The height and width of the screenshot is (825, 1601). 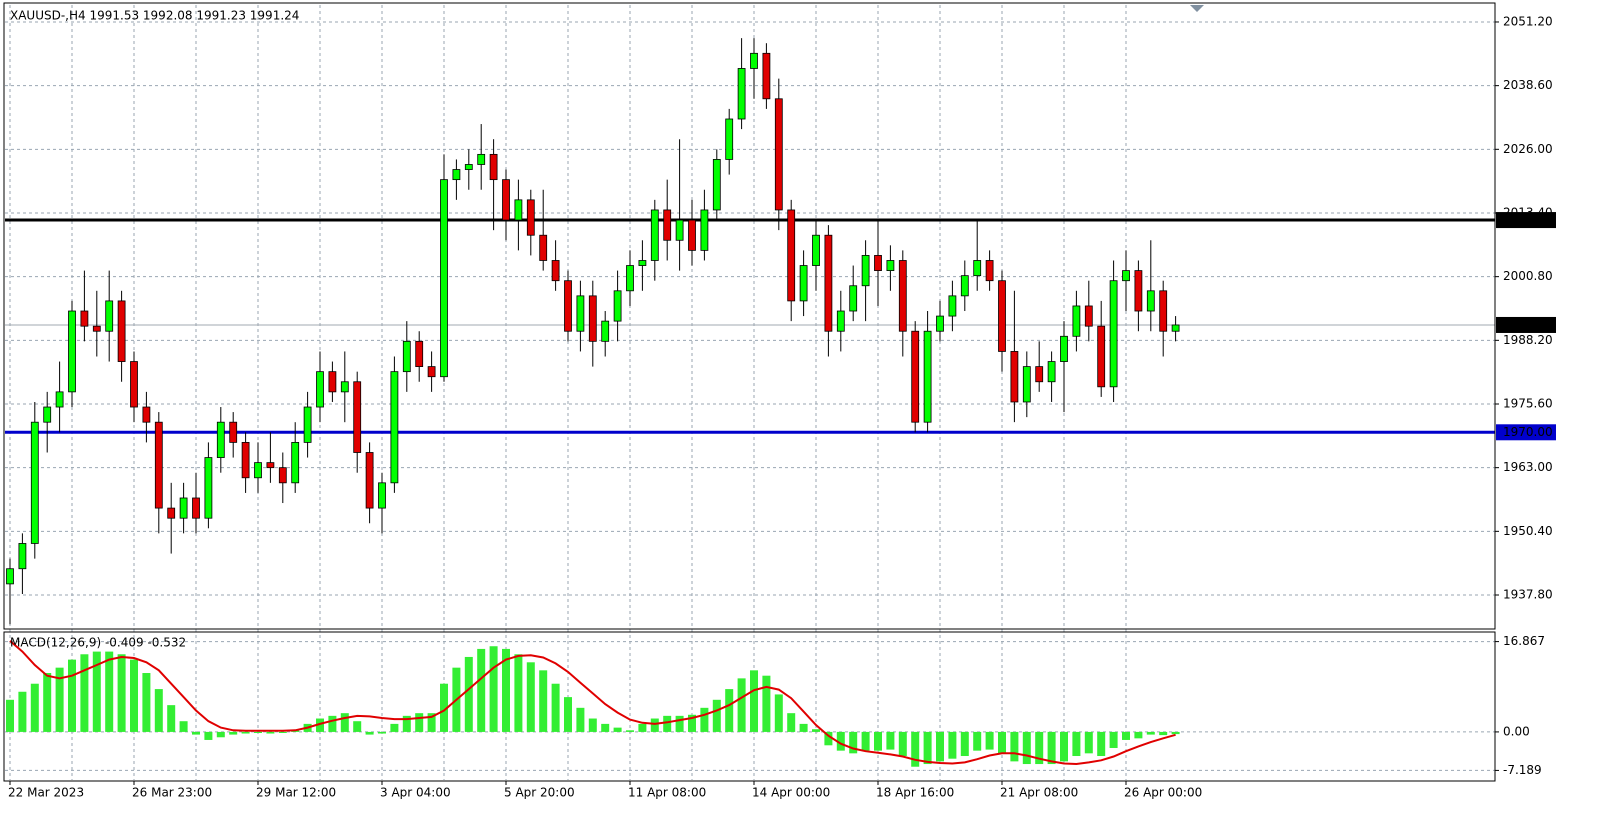 What do you see at coordinates (667, 793) in the screenshot?
I see `x-tick-label: 11 Apr 08:00` at bounding box center [667, 793].